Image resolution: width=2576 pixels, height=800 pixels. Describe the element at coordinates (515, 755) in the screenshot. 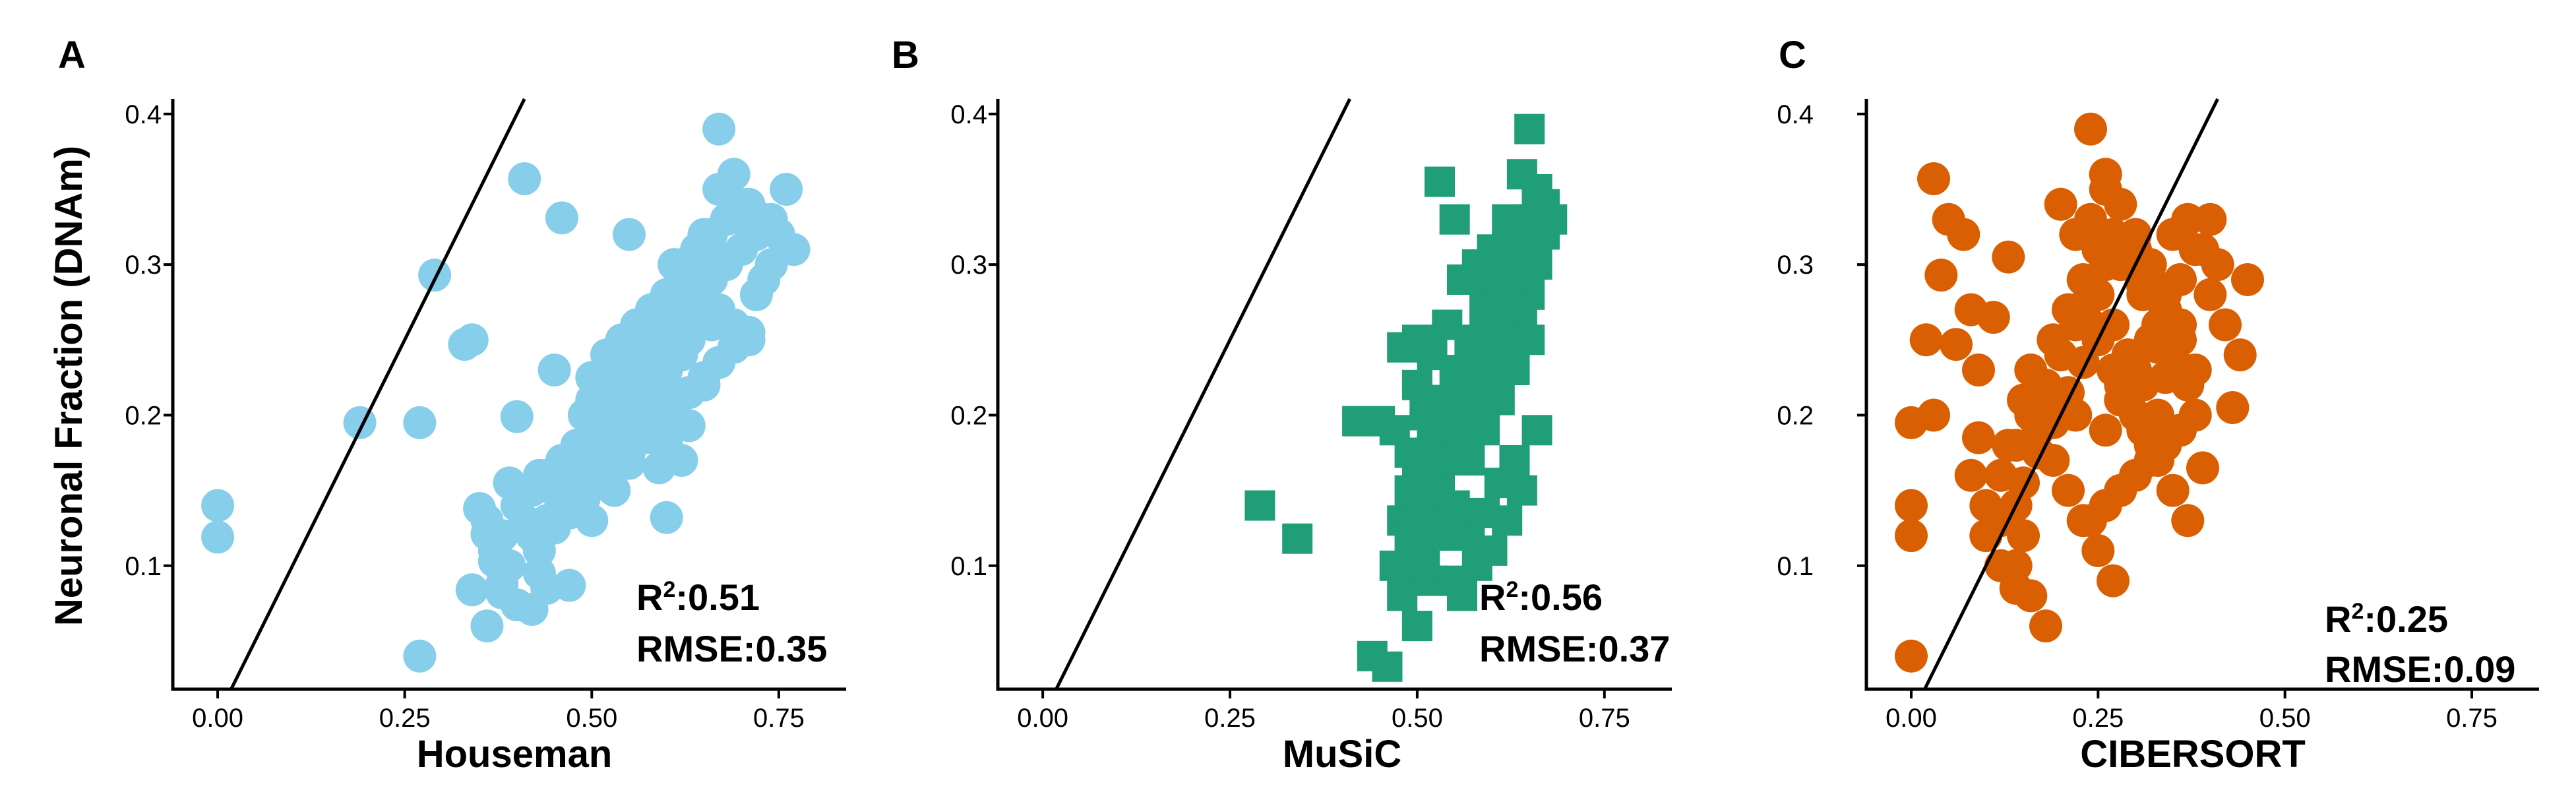

I see `x-axis-title-a: Houseman` at that location.